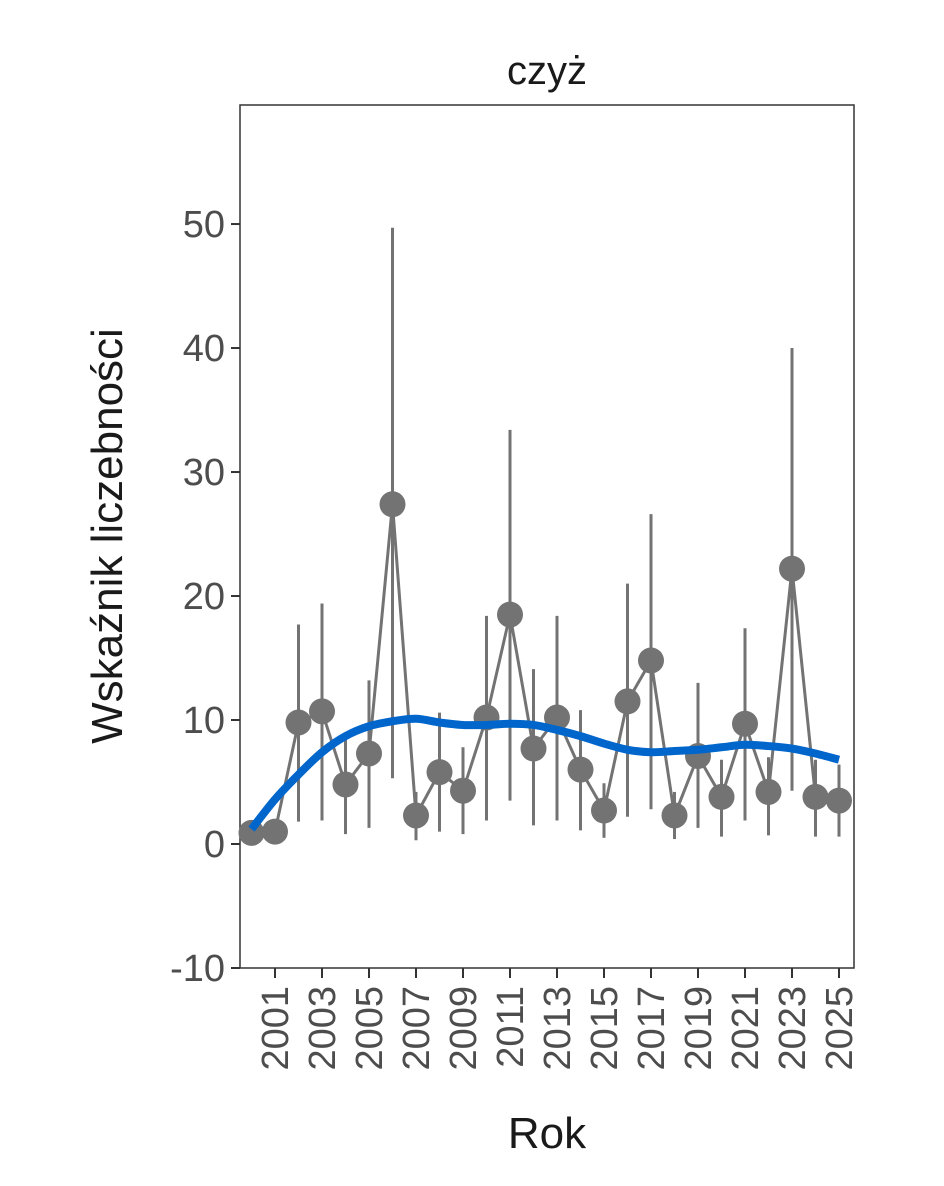 The image size is (944, 1186). Describe the element at coordinates (544, 773) in the screenshot. I see `trend-line` at that location.